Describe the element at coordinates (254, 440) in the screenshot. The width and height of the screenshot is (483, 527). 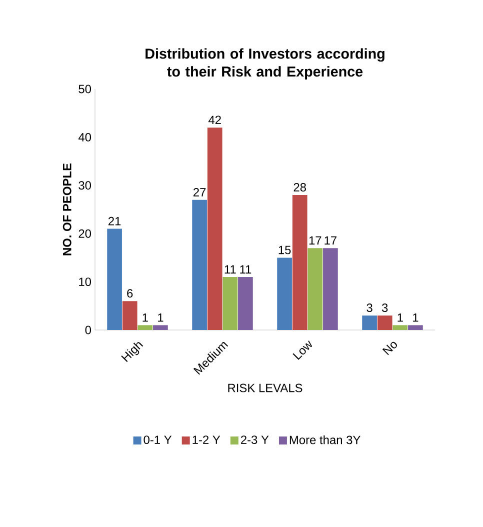
I see `legend-label: 2-3 Y` at that location.